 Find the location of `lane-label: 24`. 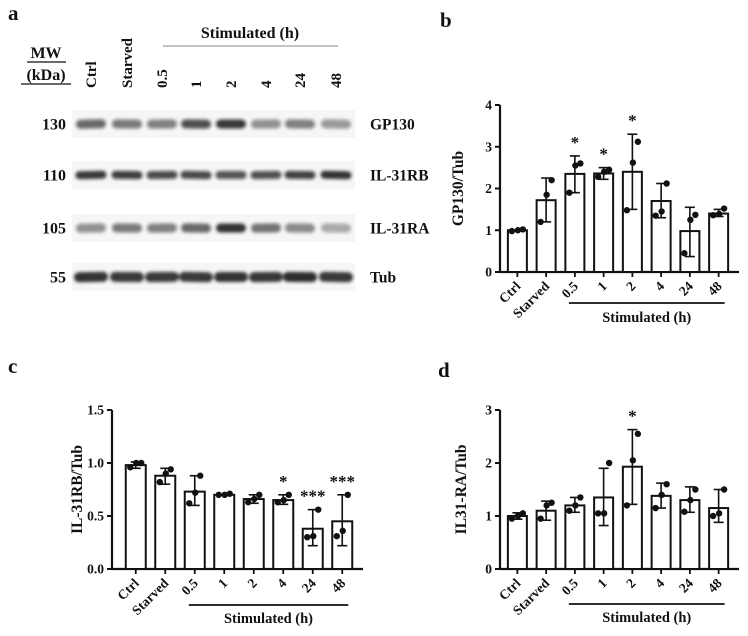

lane-label: 24 is located at coordinates (301, 81).